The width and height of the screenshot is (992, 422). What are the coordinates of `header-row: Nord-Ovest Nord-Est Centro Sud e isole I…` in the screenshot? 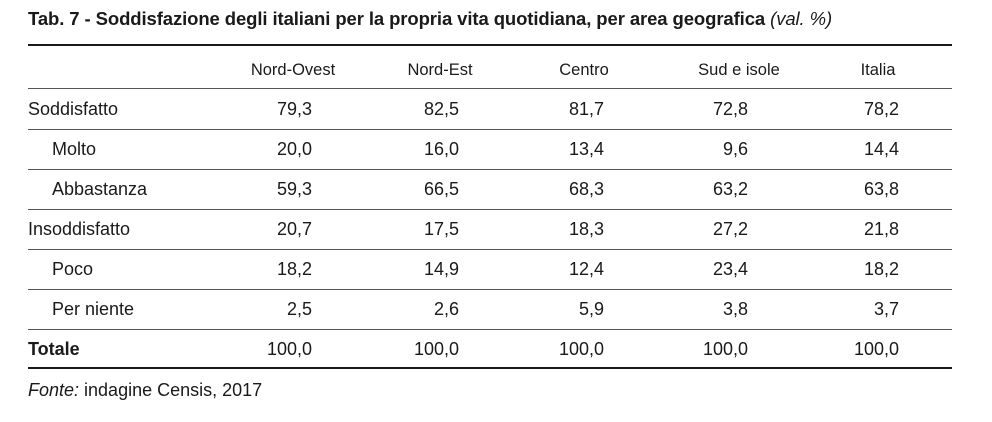 It's located at (490, 70).